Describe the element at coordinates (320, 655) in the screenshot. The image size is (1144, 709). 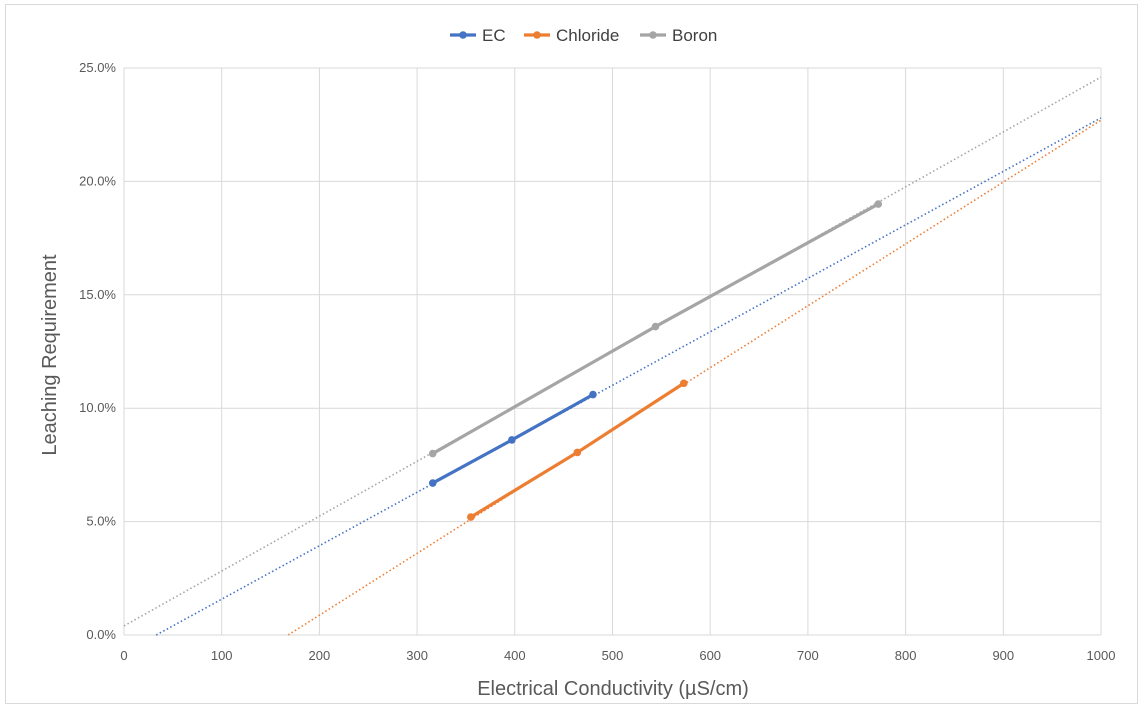
I see `x-tick-label: 200` at that location.